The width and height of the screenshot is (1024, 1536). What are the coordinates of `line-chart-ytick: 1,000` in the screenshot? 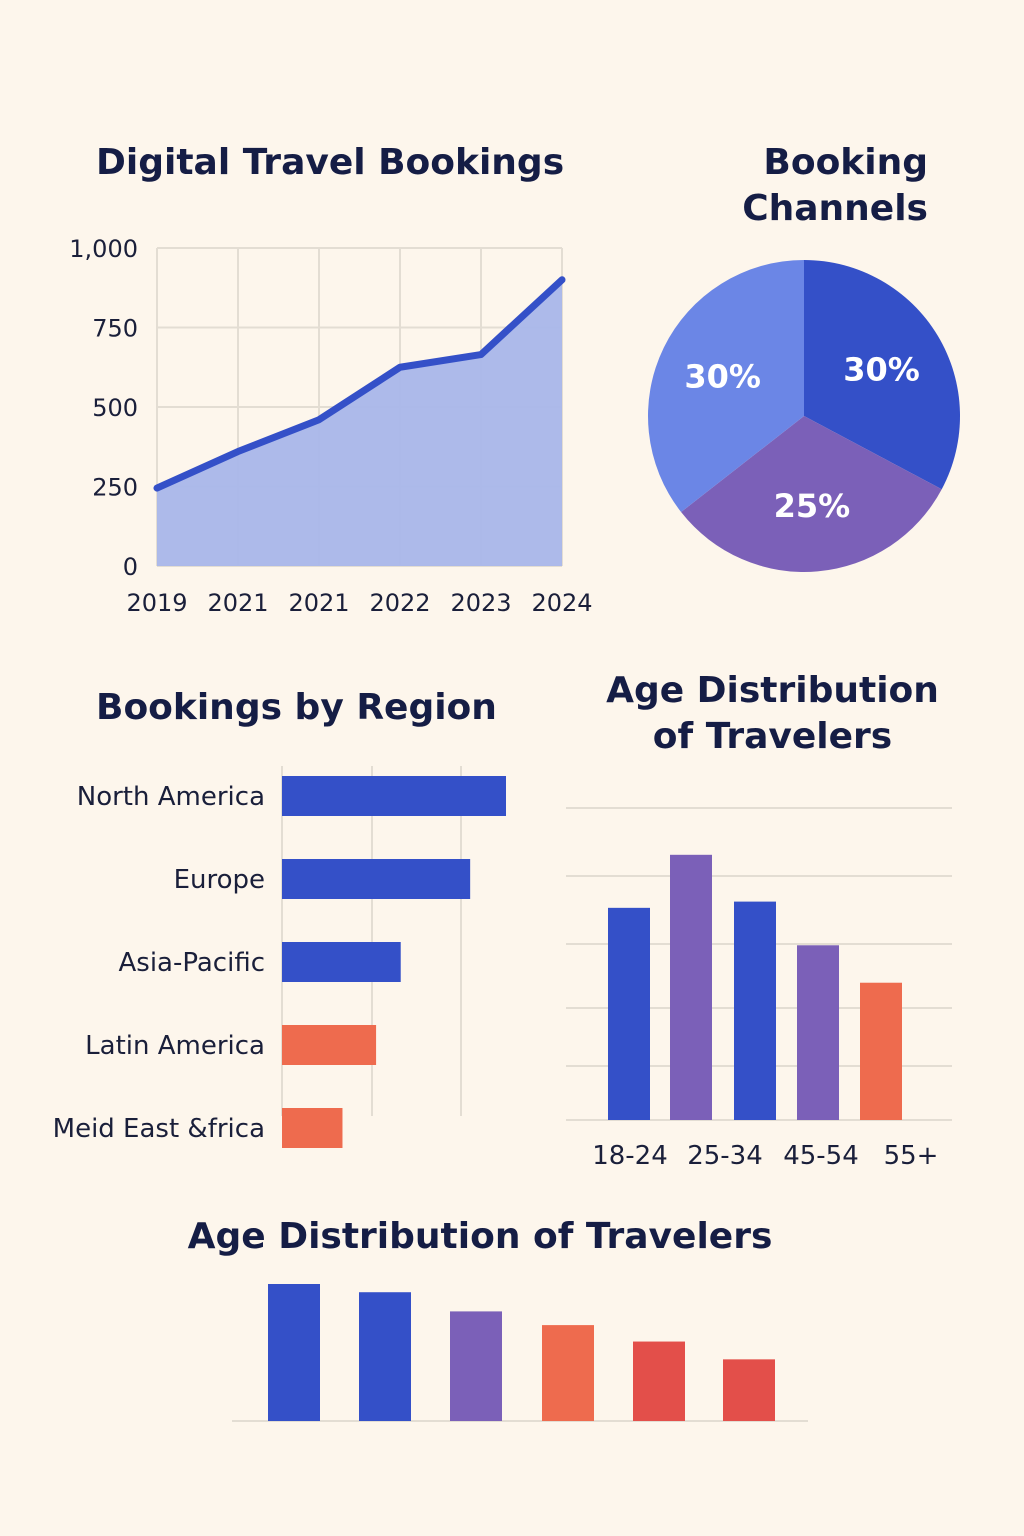 It's located at (103, 249).